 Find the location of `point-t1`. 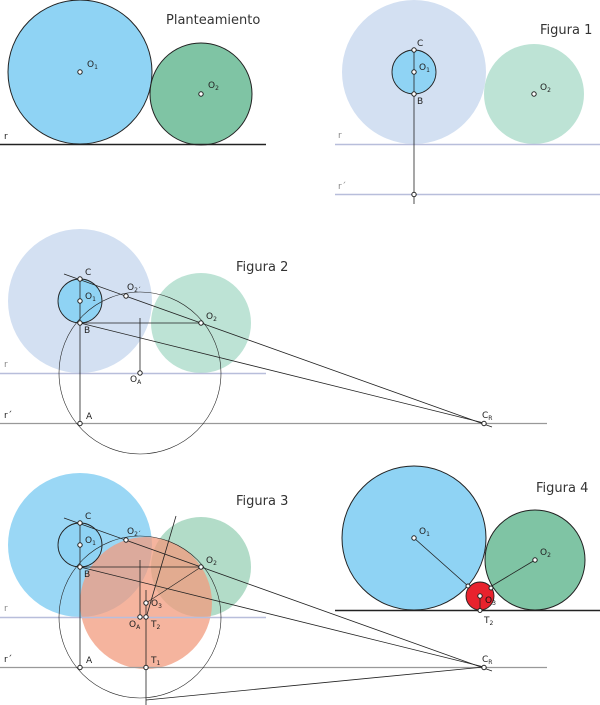

point-t1 is located at coordinates (146, 667).